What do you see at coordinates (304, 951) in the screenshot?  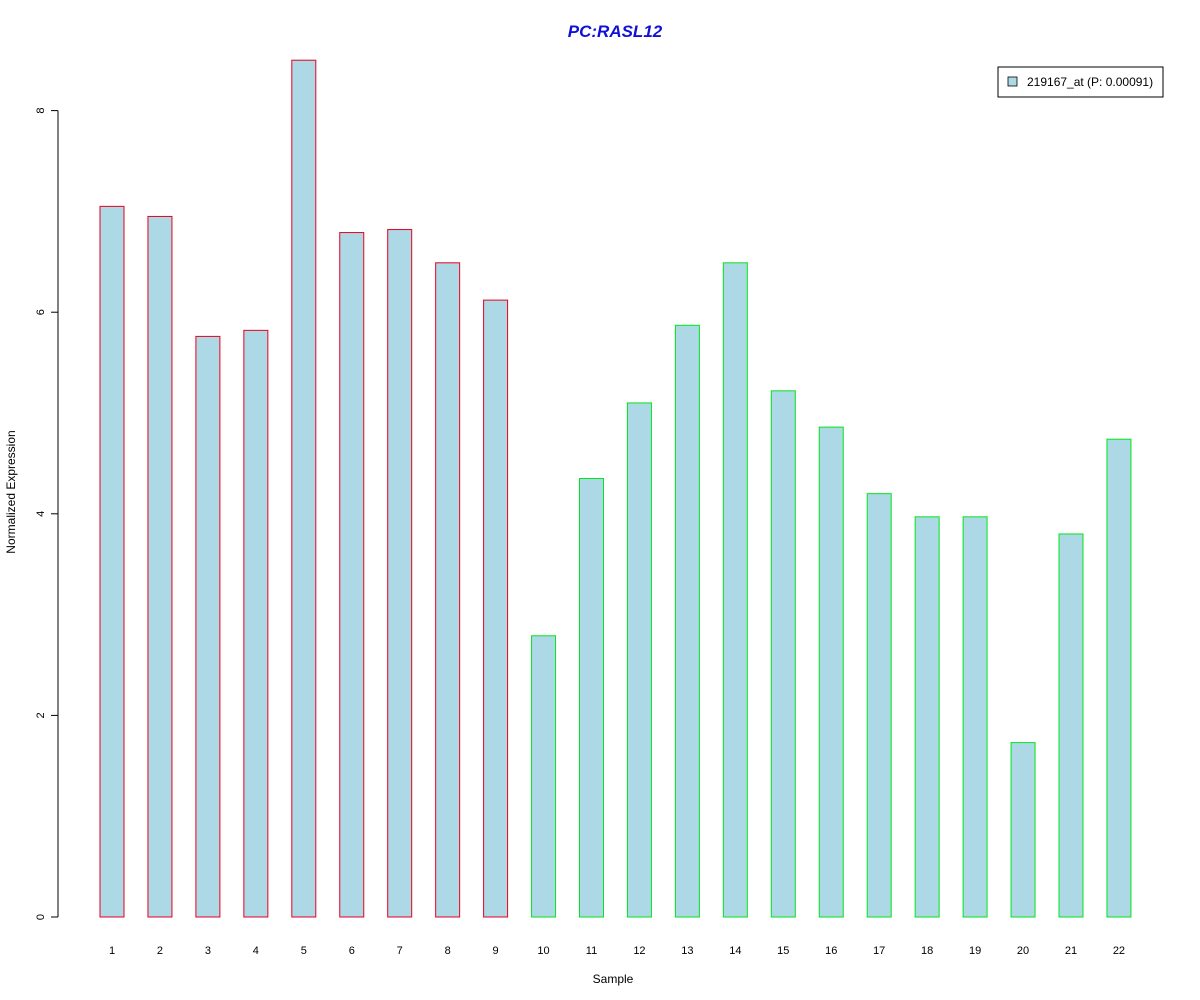 I see `x-tick-label: 5` at bounding box center [304, 951].